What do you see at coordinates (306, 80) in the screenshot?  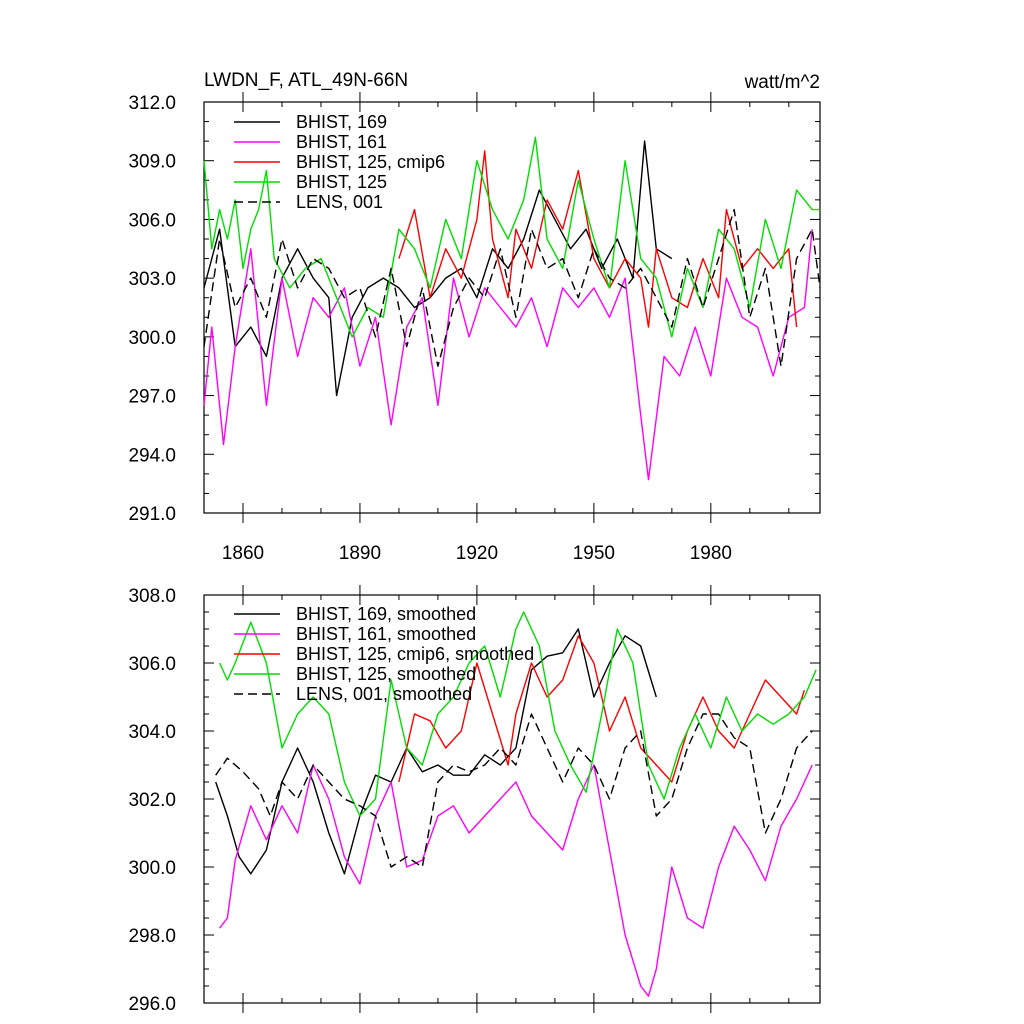 I see `top-chart-title: LWDN_F, ATL_49N-66N` at bounding box center [306, 80].